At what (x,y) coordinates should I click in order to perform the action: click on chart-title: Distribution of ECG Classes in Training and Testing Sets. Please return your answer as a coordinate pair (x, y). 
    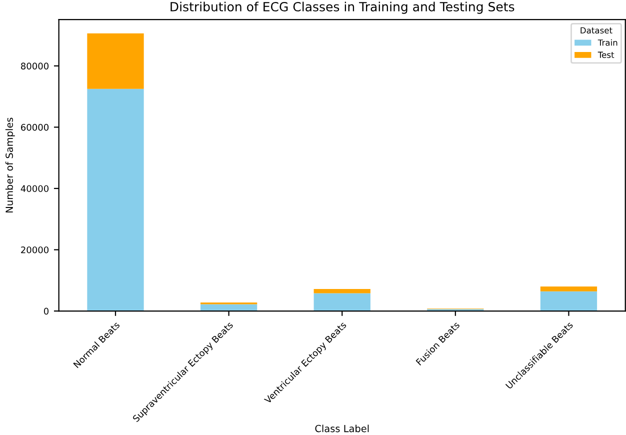
    Looking at the image, I should click on (342, 8).